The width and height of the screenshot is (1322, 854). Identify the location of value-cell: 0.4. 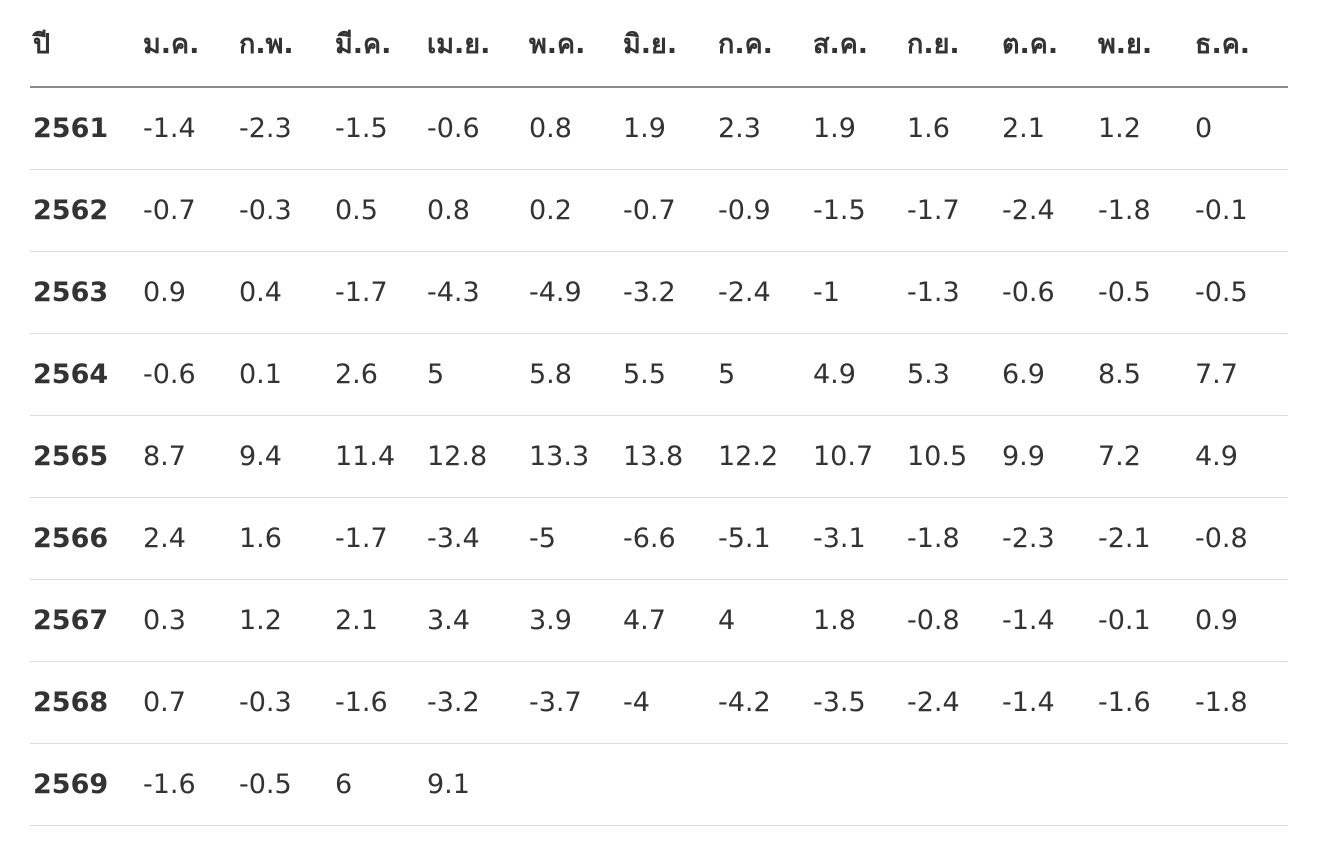
(284, 292).